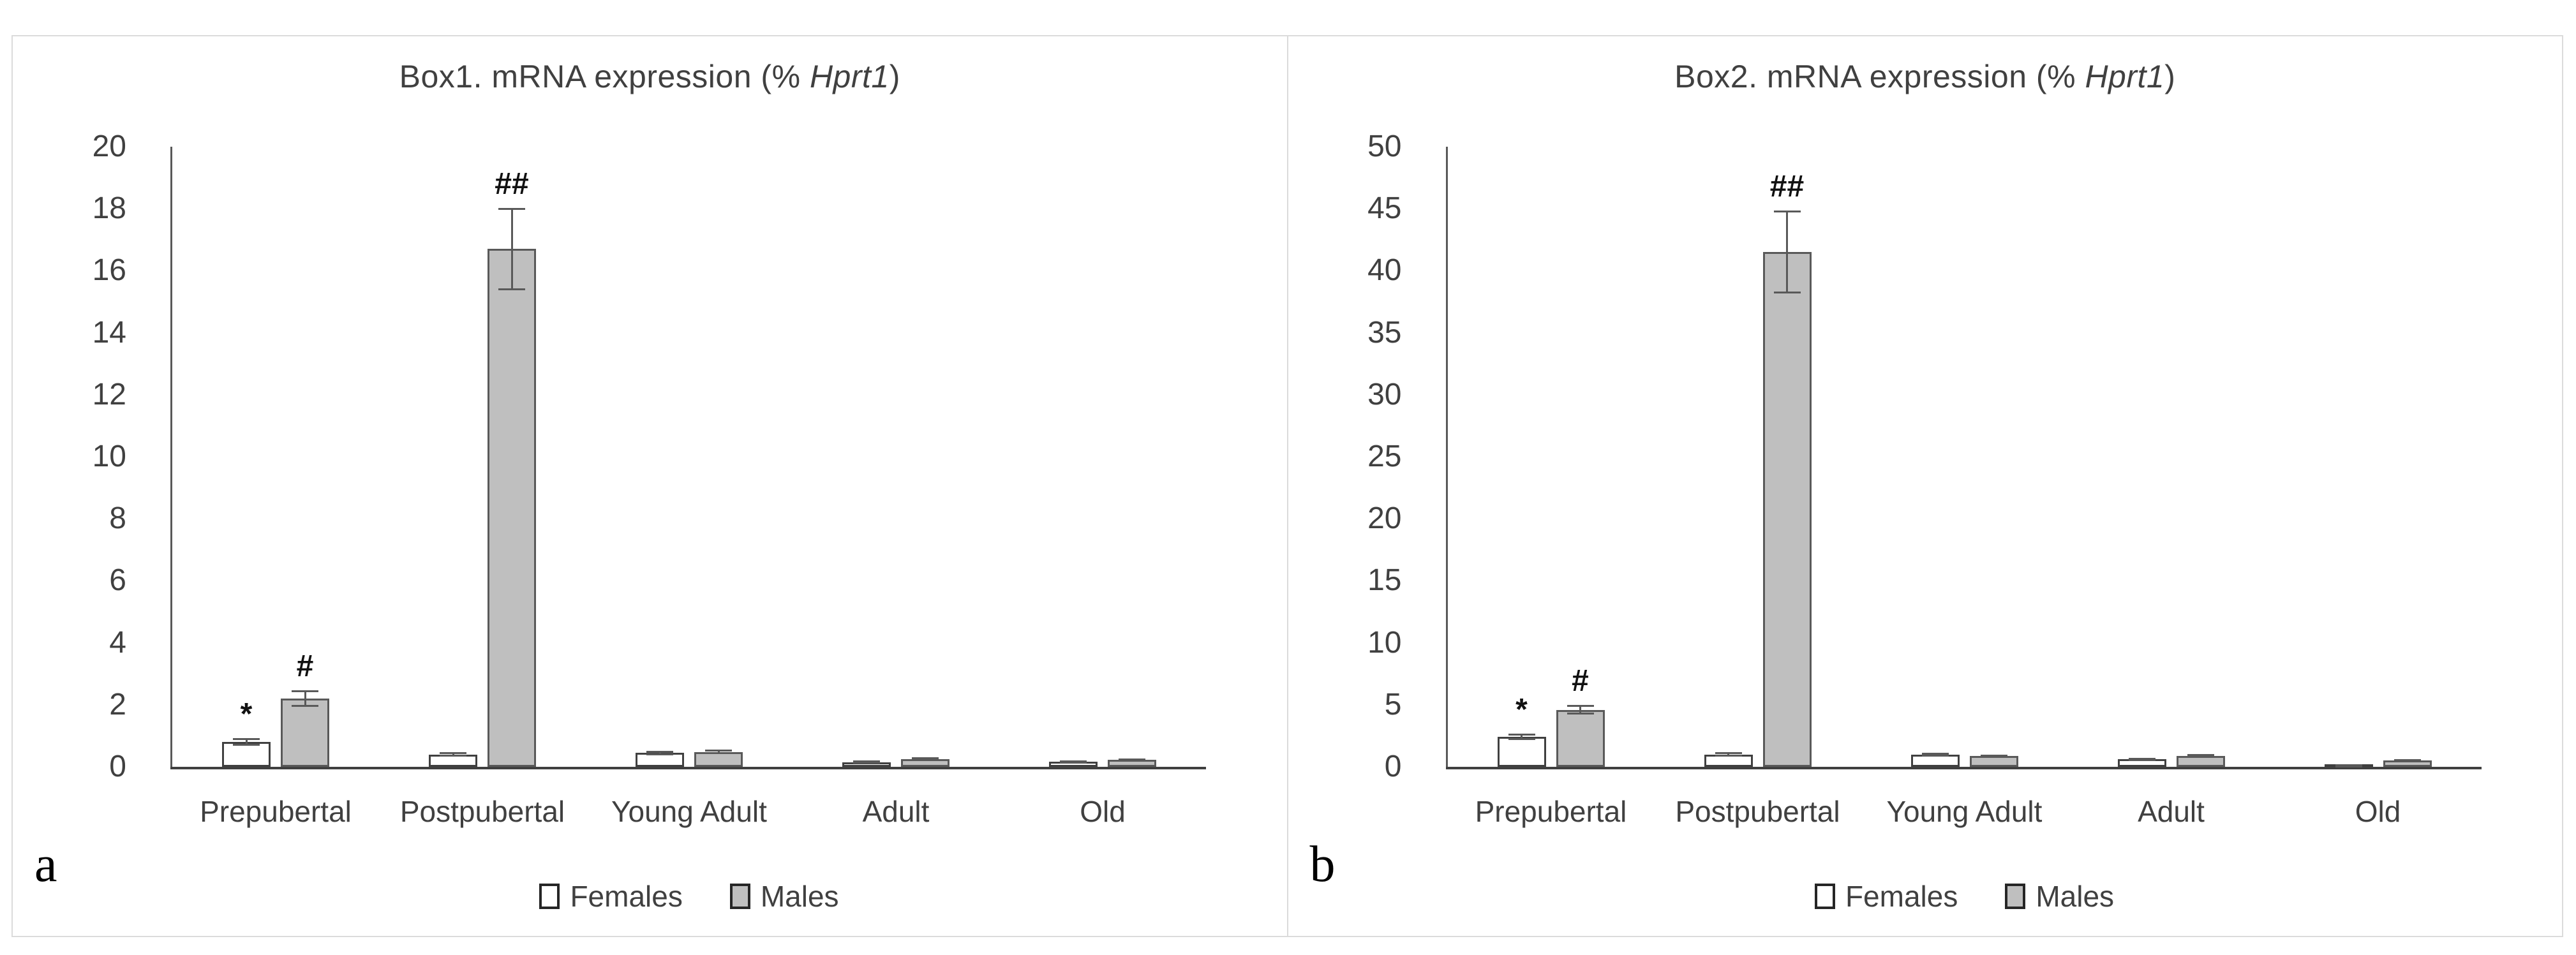  I want to click on bar-males-young-adult, so click(718, 759).